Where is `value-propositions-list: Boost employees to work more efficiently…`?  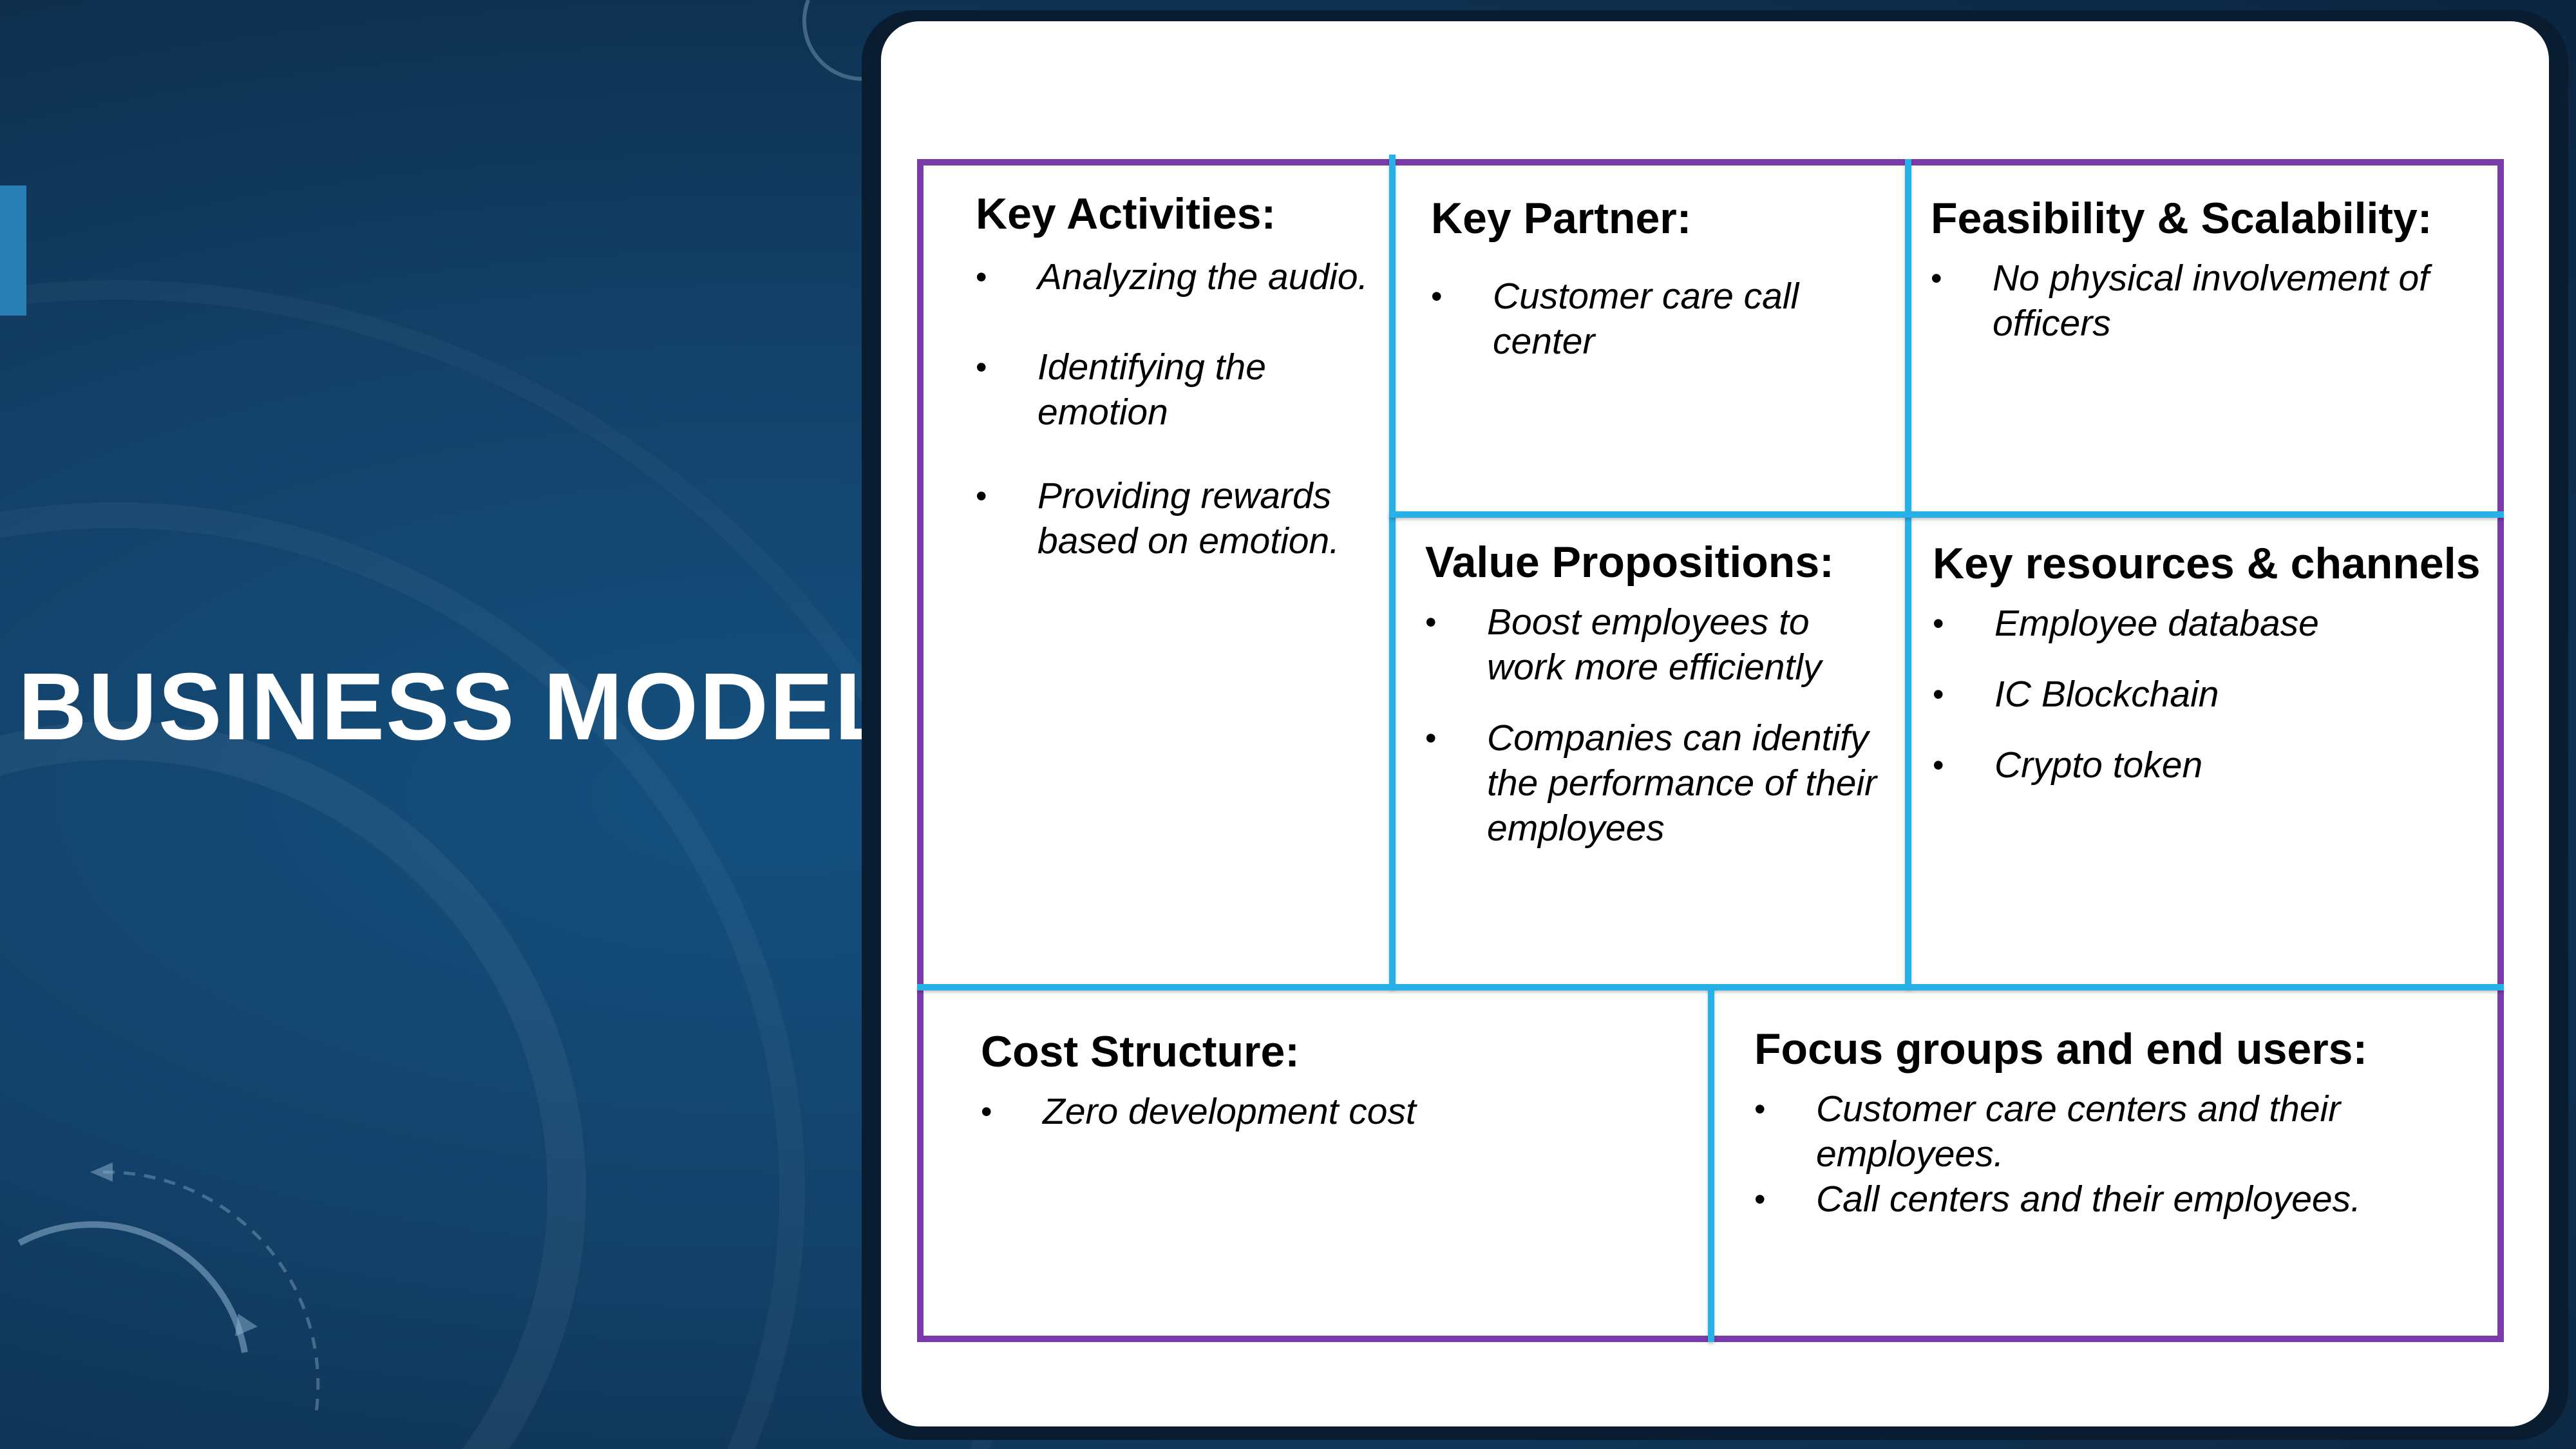 value-propositions-list: Boost employees to work more efficiently… is located at coordinates (1663, 725).